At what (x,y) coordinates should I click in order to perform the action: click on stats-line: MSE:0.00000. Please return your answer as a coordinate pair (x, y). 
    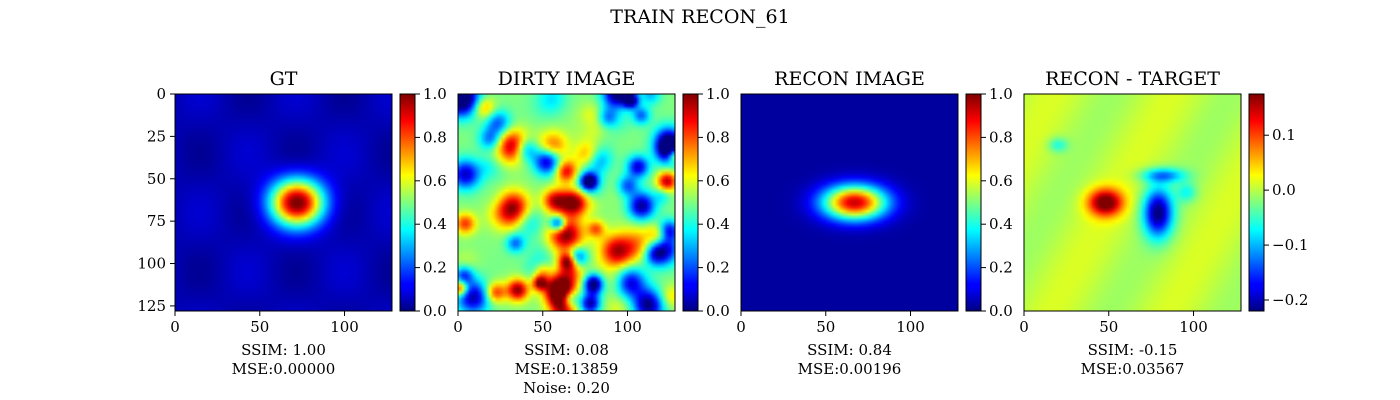
    Looking at the image, I should click on (284, 369).